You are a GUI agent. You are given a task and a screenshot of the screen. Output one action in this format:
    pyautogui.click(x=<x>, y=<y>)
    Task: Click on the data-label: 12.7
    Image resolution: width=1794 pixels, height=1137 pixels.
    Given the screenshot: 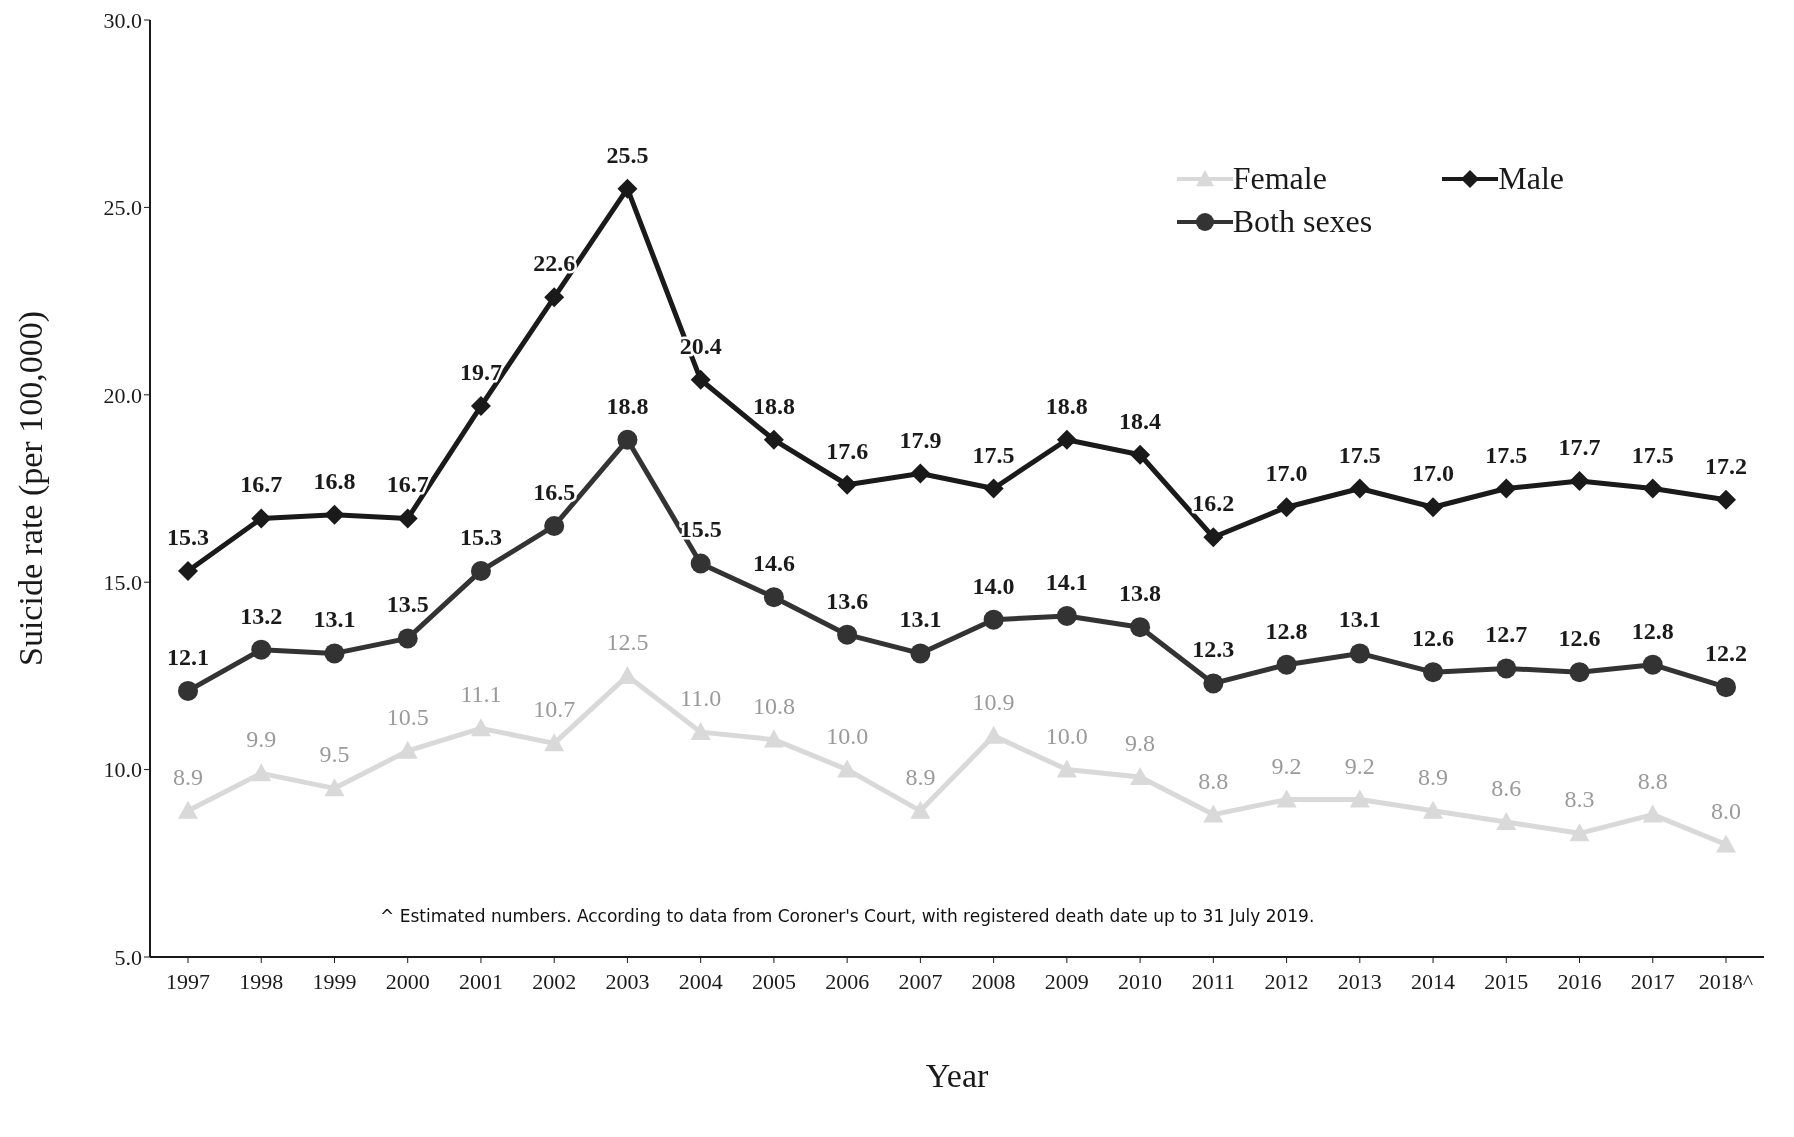 What is the action you would take?
    pyautogui.click(x=1506, y=634)
    